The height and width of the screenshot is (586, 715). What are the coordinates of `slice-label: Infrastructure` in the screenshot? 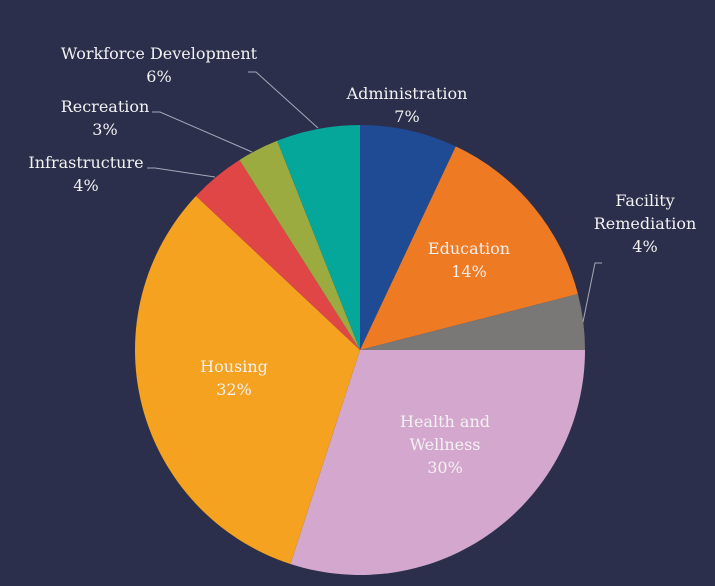 It's located at (86, 162).